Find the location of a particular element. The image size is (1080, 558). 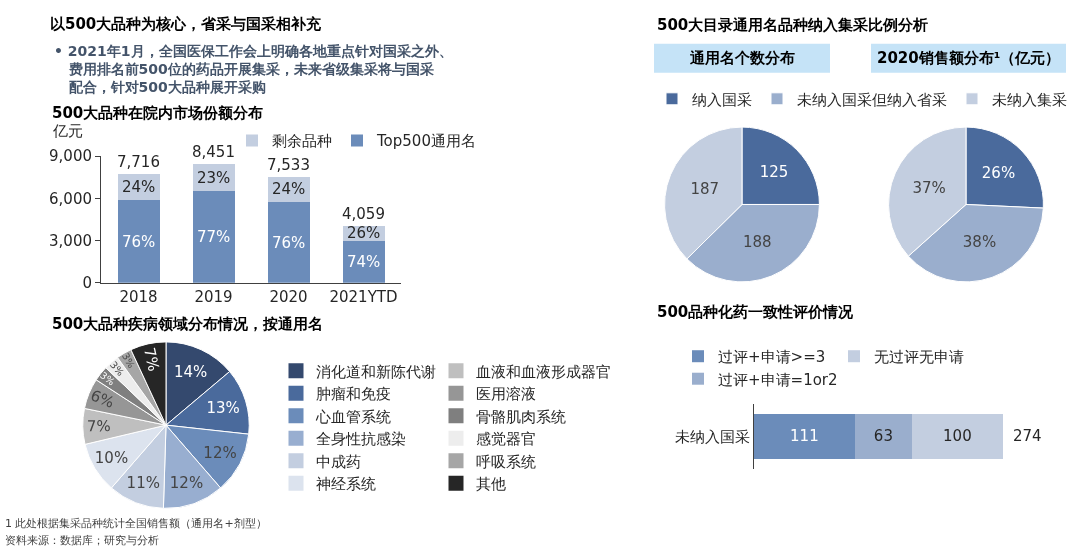

chart-title: 500大品种疾病领域分布情况，按通用名 is located at coordinates (188, 324).